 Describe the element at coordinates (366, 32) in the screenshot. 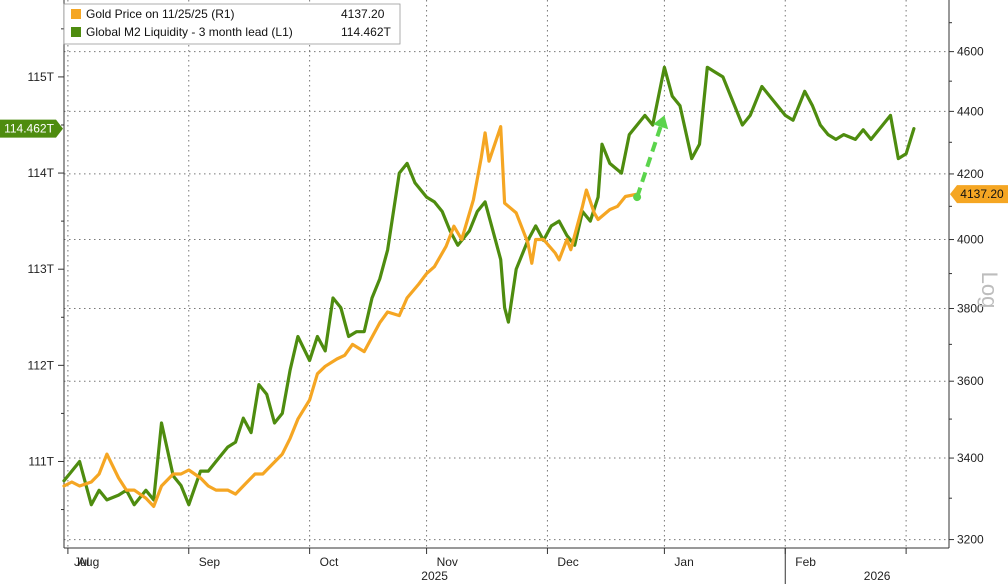

I see `legend-value-m2: 114.462T` at that location.